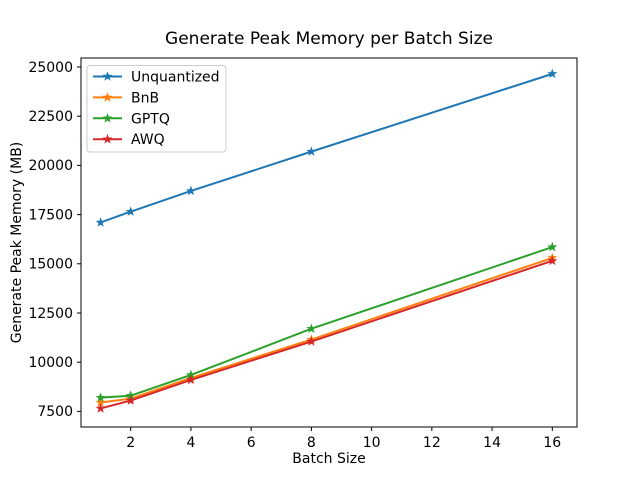  Describe the element at coordinates (148, 140) in the screenshot. I see `legend-label: AWQ` at that location.